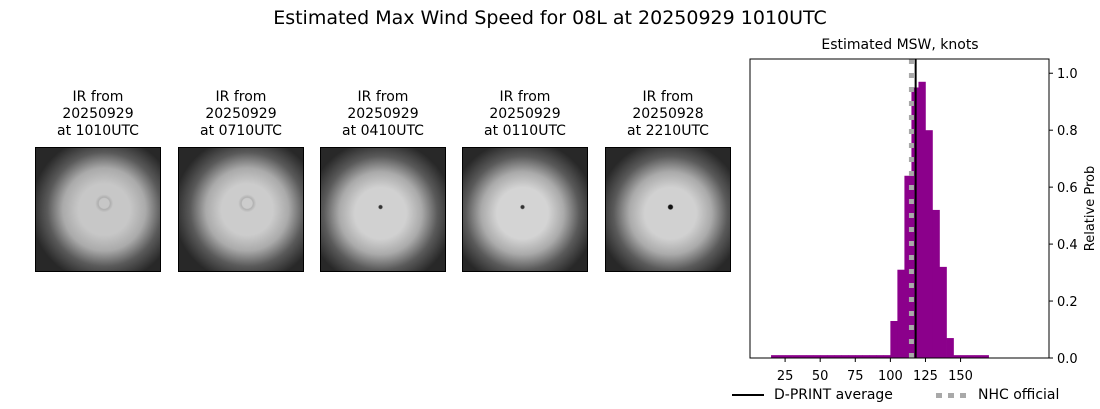 The height and width of the screenshot is (409, 1100). Describe the element at coordinates (1067, 131) in the screenshot. I see `y-tick-label: 0.8` at that location.